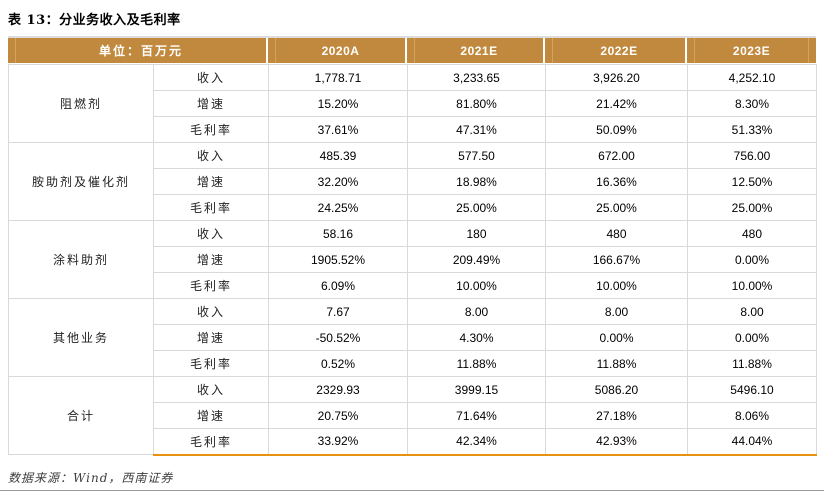 This screenshot has width=824, height=496. Describe the element at coordinates (752, 77) in the screenshot. I see `value-cell: 4,252.10` at that location.